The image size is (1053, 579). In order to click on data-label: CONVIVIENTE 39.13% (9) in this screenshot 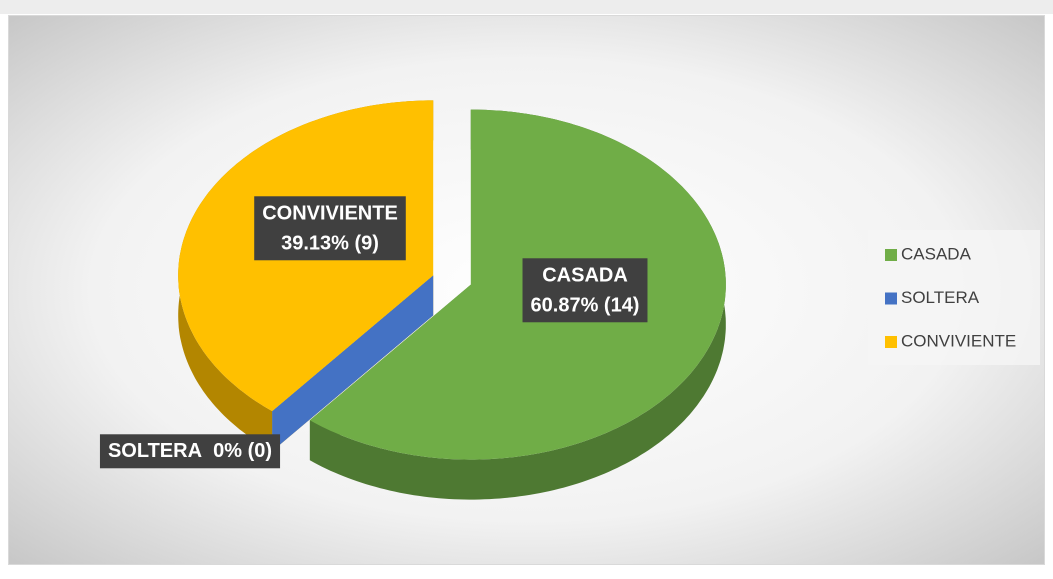, I will do `click(330, 228)`.